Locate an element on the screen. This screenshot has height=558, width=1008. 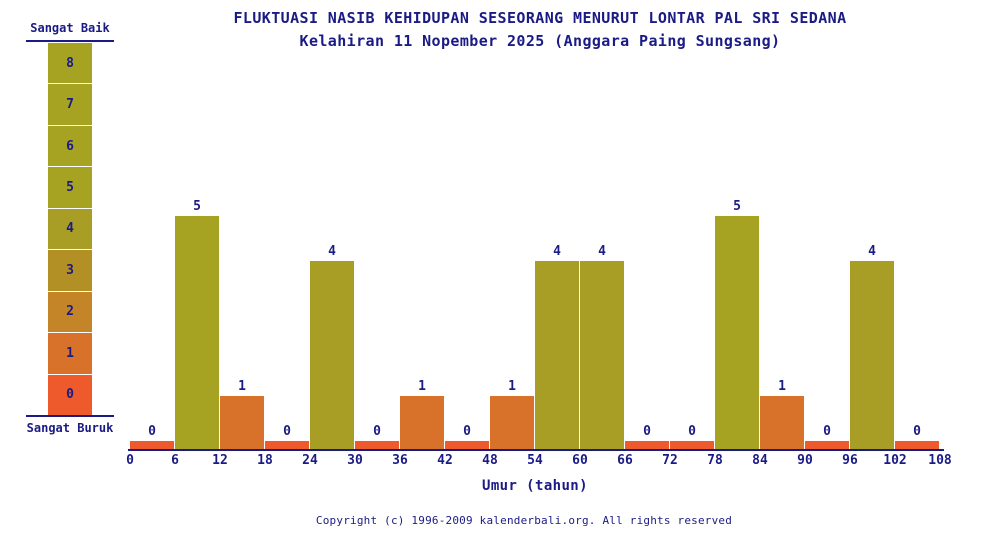
bar-value-label-age-90-96: 0 is located at coordinates (827, 431).